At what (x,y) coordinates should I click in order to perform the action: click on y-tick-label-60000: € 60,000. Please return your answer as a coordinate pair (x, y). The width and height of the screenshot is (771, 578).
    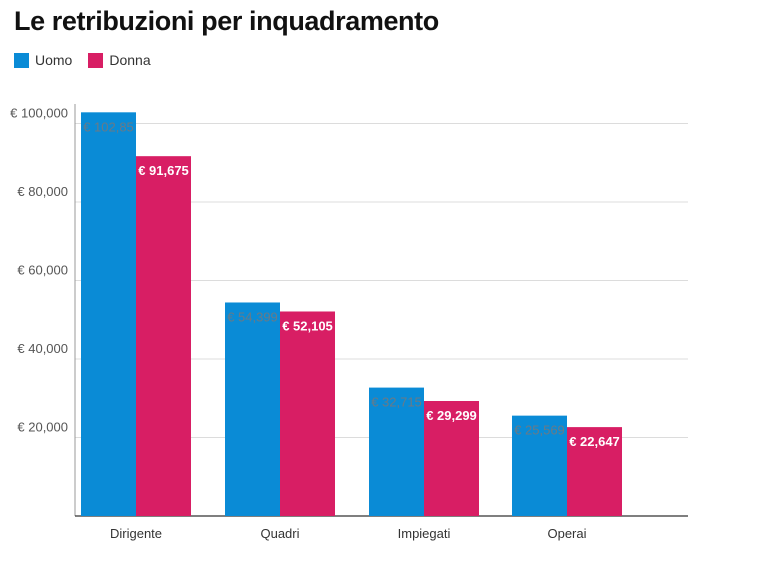
    Looking at the image, I should click on (42, 270).